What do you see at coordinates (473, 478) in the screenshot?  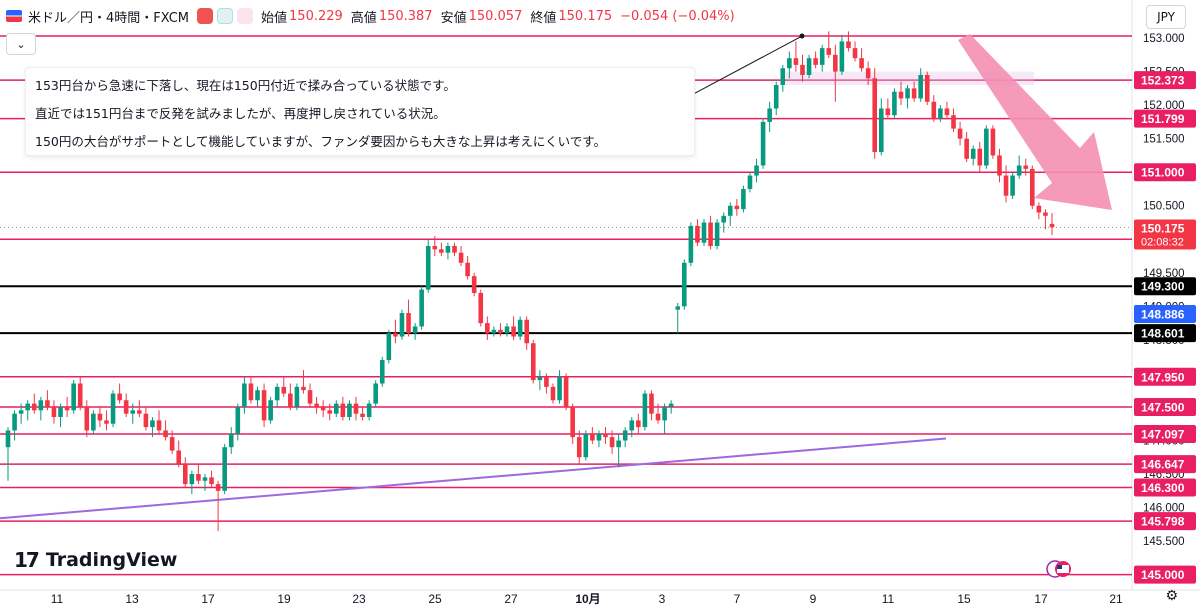 I see `trend-line` at bounding box center [473, 478].